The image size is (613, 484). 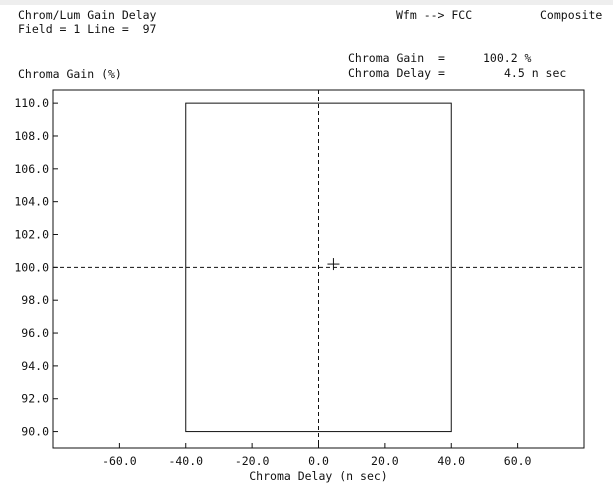 What do you see at coordinates (31, 169) in the screenshot?
I see `y-tick-label: 106.0` at bounding box center [31, 169].